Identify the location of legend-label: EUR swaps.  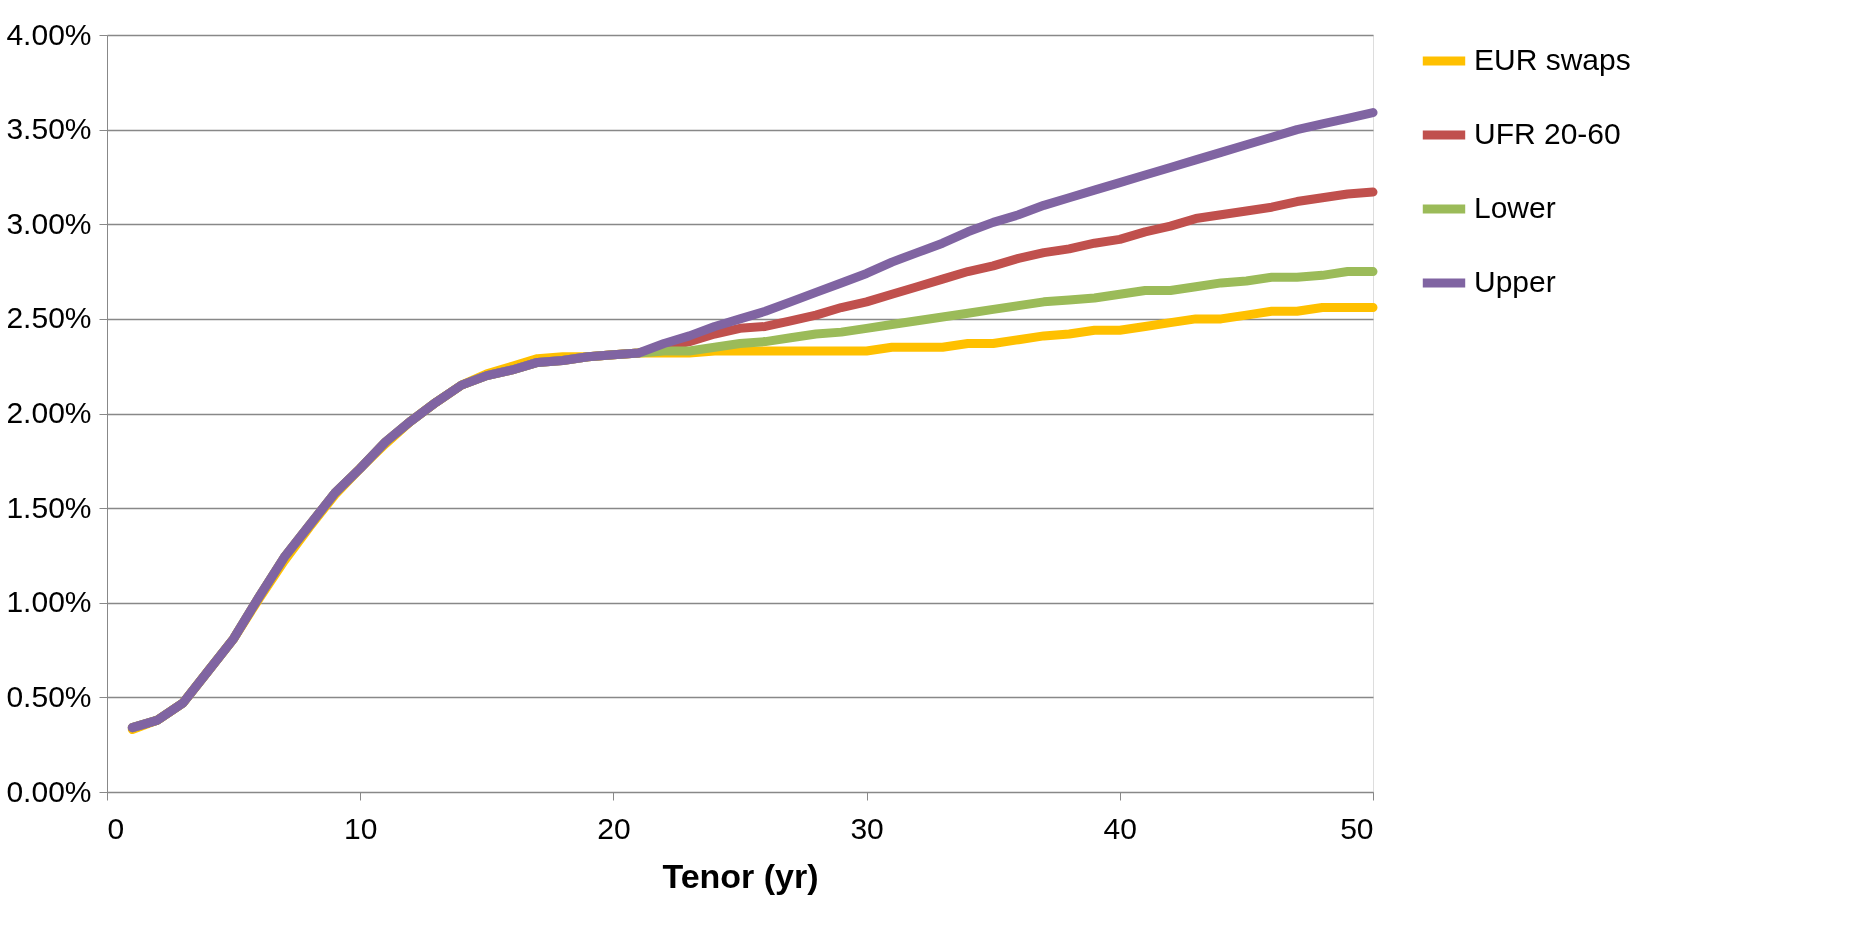
(1552, 59).